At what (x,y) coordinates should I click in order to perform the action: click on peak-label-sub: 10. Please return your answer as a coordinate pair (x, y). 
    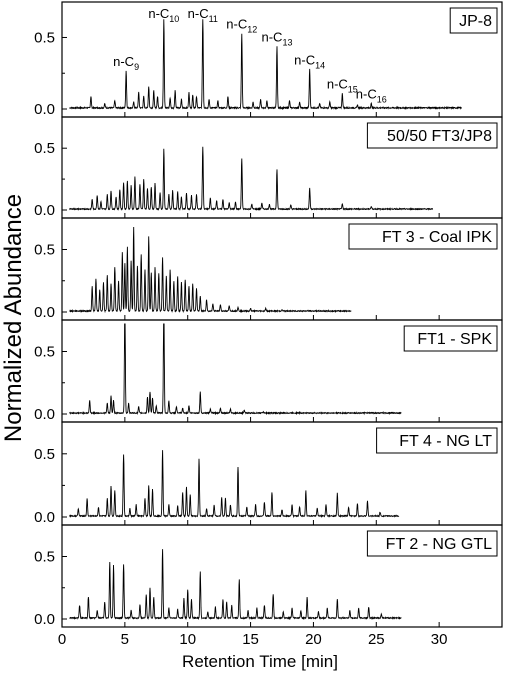
    Looking at the image, I should click on (174, 19).